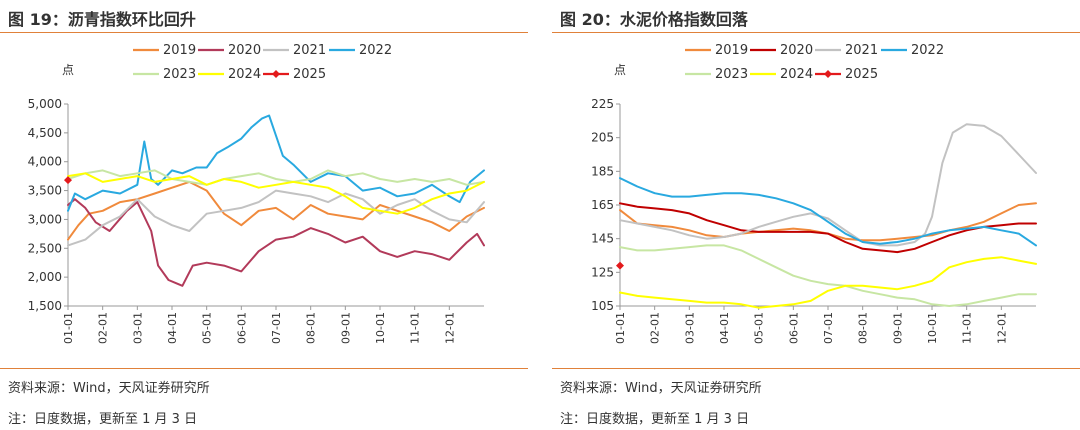 The image size is (1080, 430). What do you see at coordinates (45, 277) in the screenshot?
I see `y-tick-label: 2,000` at bounding box center [45, 277].